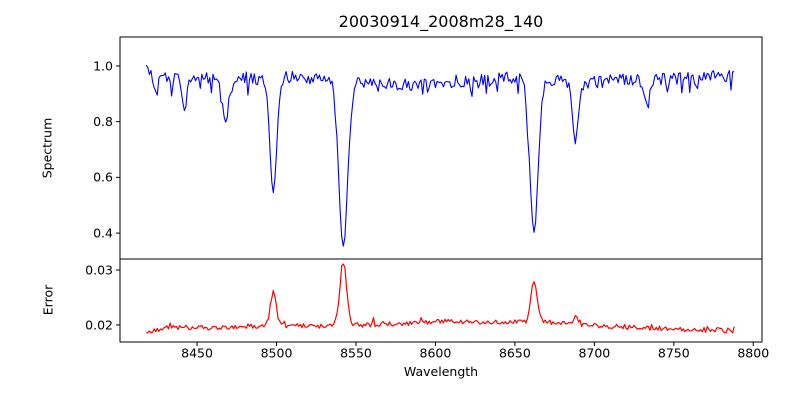 Image resolution: width=800 pixels, height=404 pixels. What do you see at coordinates (103, 232) in the screenshot?
I see `spectrum-y-tick-label: 0.4` at bounding box center [103, 232].